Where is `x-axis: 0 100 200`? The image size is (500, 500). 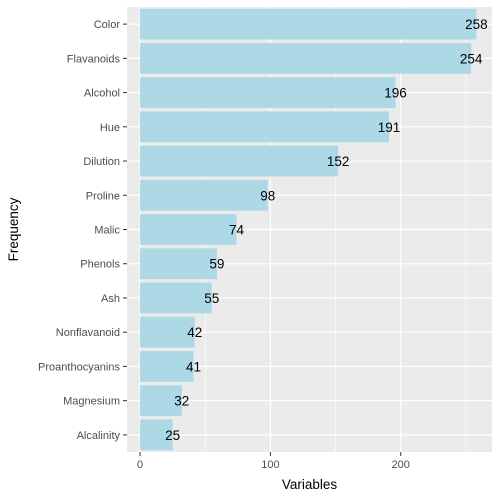
x-axis: 0 100 200 is located at coordinates (273, 461).